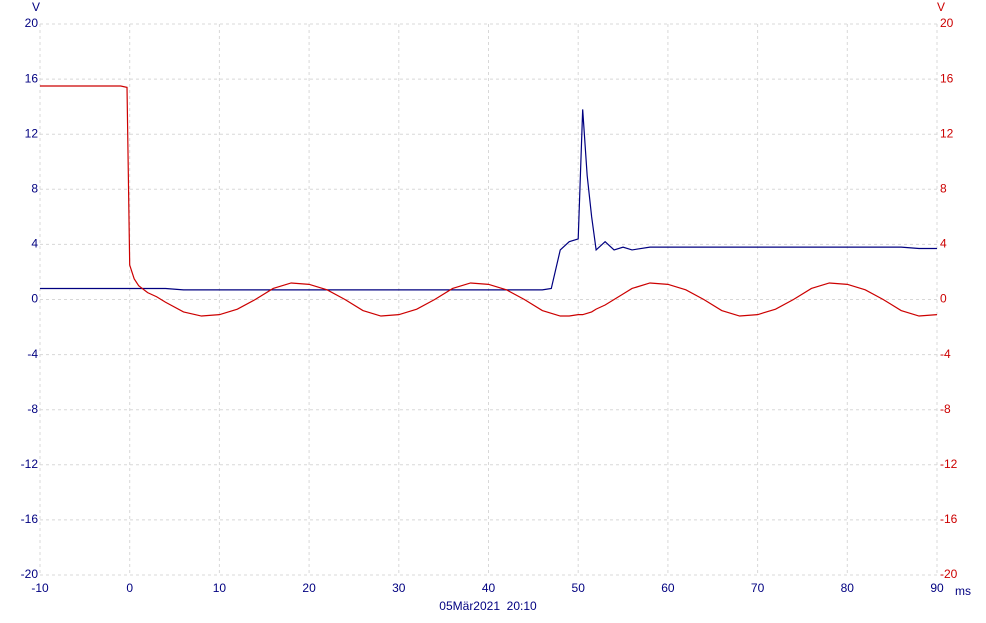  Describe the element at coordinates (488, 606) in the screenshot. I see `timestamp: 05Mär2021 20:10` at that location.